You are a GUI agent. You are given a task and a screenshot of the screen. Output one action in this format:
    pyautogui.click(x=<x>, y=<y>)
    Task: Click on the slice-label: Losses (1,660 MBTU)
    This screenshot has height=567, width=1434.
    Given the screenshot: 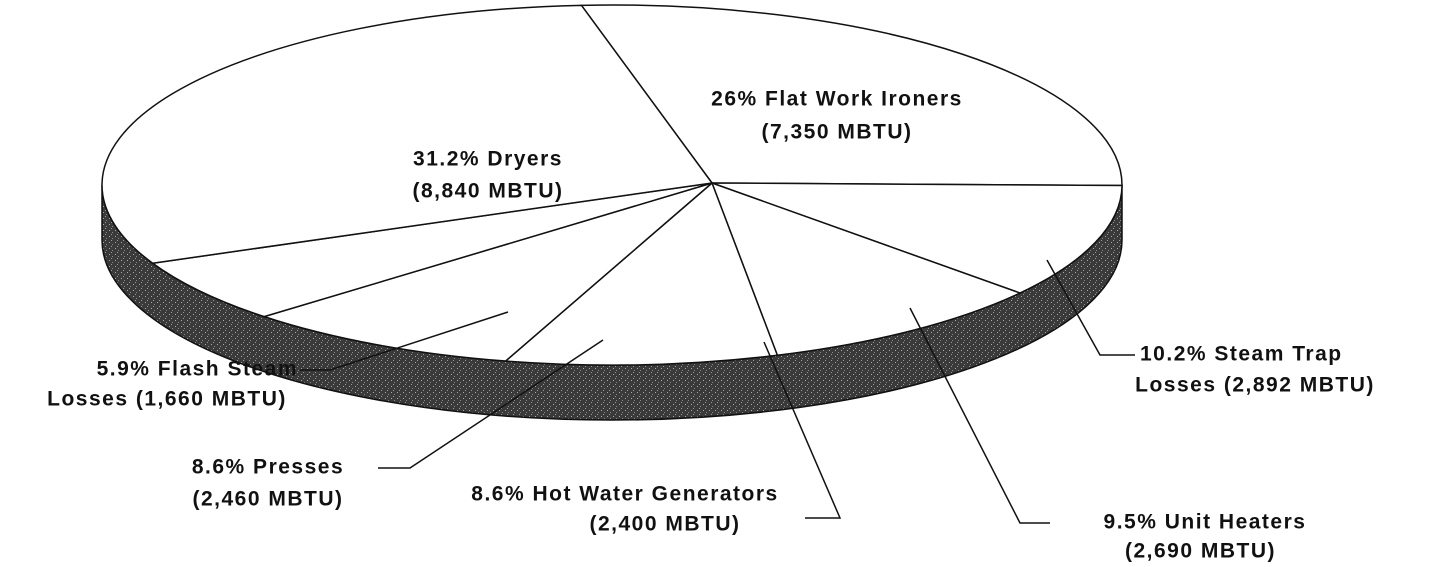 What is the action you would take?
    pyautogui.click(x=167, y=399)
    